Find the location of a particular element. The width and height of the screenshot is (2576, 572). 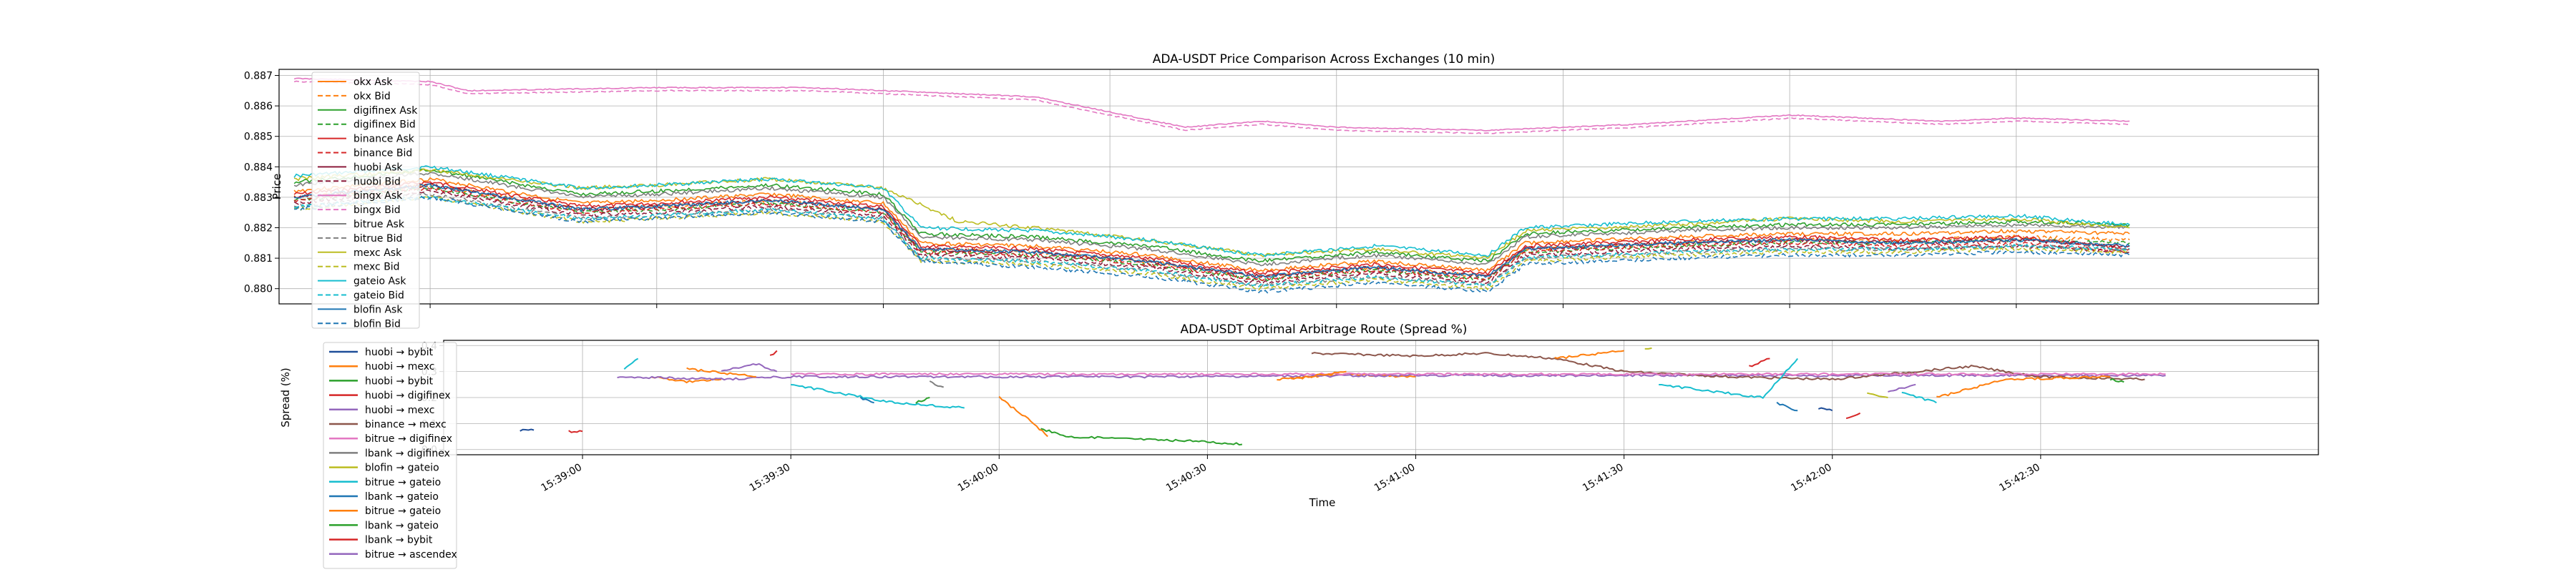

spread-legend-box is located at coordinates (390, 455).